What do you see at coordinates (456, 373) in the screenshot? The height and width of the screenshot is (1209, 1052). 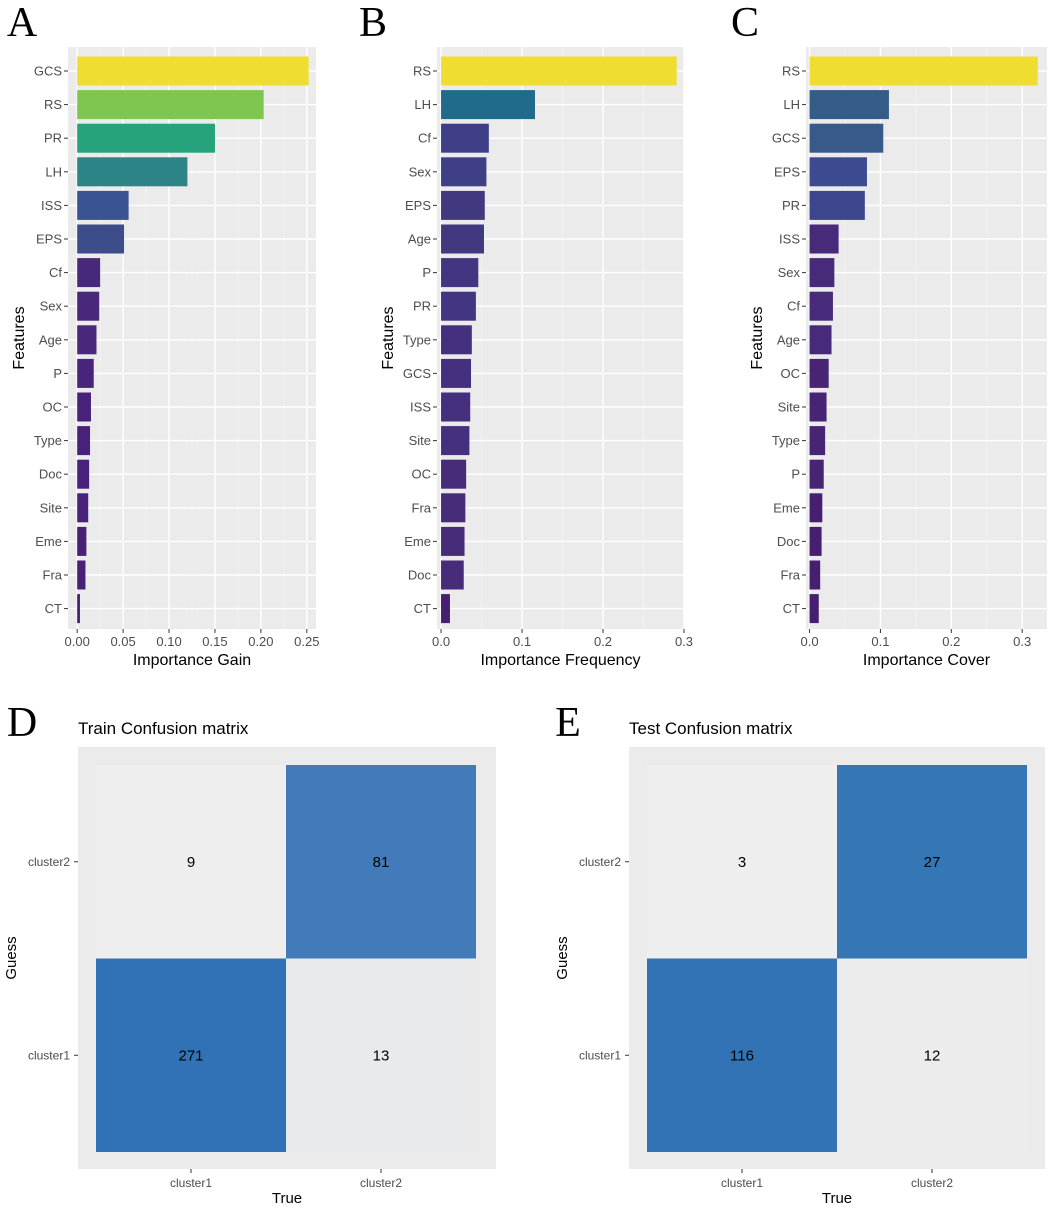 I see `bar-gcs` at bounding box center [456, 373].